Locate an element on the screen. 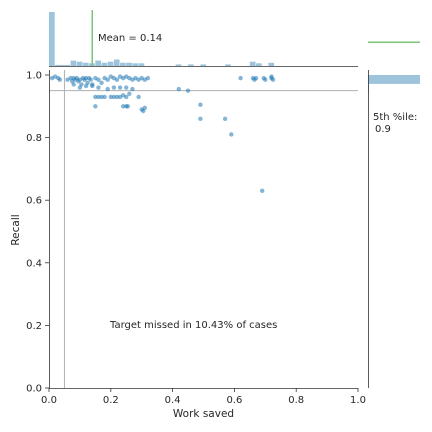  right-histogram-bars is located at coordinates (394, 84).